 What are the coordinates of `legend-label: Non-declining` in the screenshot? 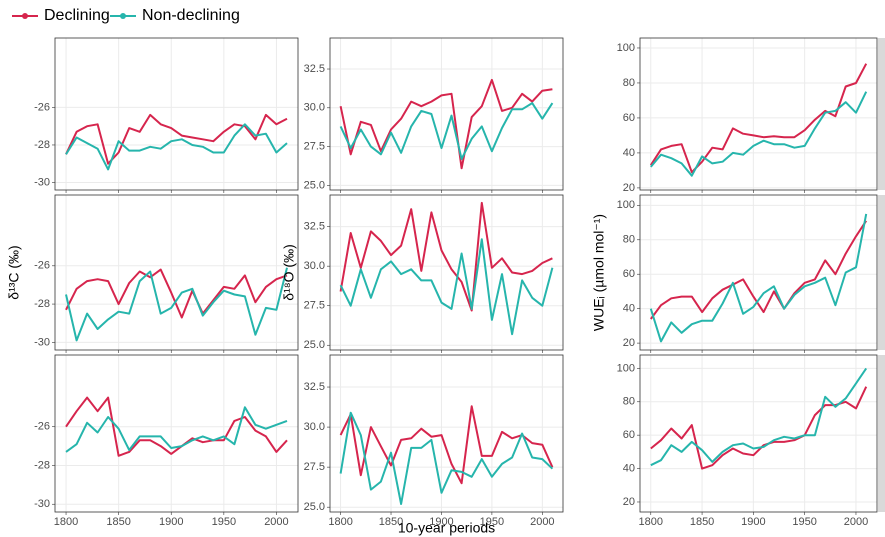 It's located at (191, 15).